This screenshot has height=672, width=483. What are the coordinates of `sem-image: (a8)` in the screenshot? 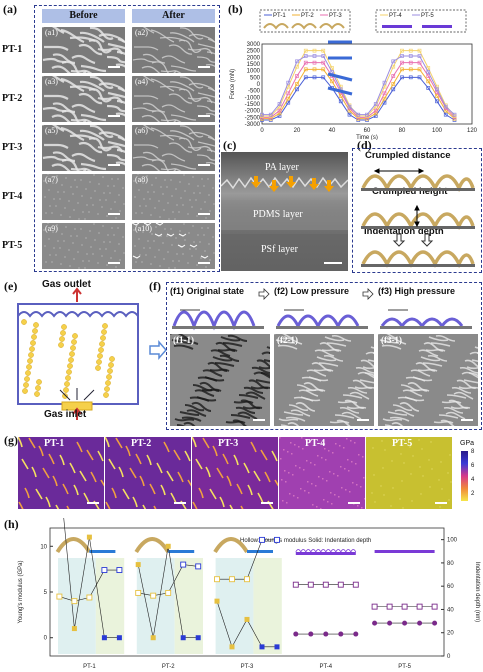 It's located at (173, 197).